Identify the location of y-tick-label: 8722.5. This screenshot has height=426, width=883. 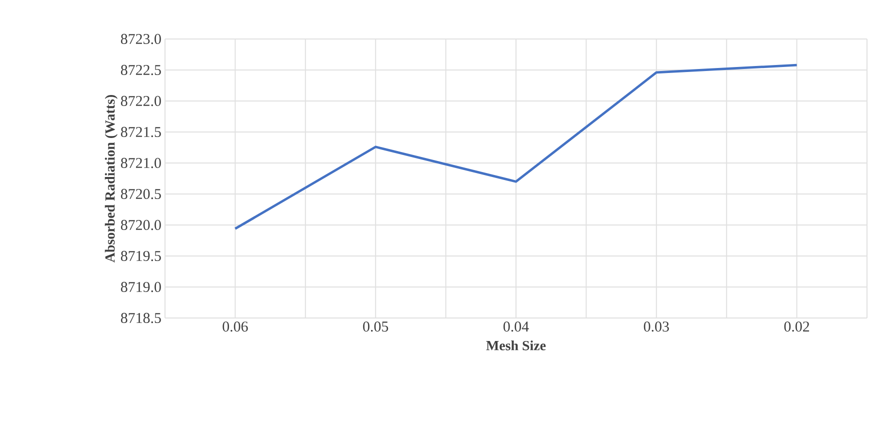
(140, 70).